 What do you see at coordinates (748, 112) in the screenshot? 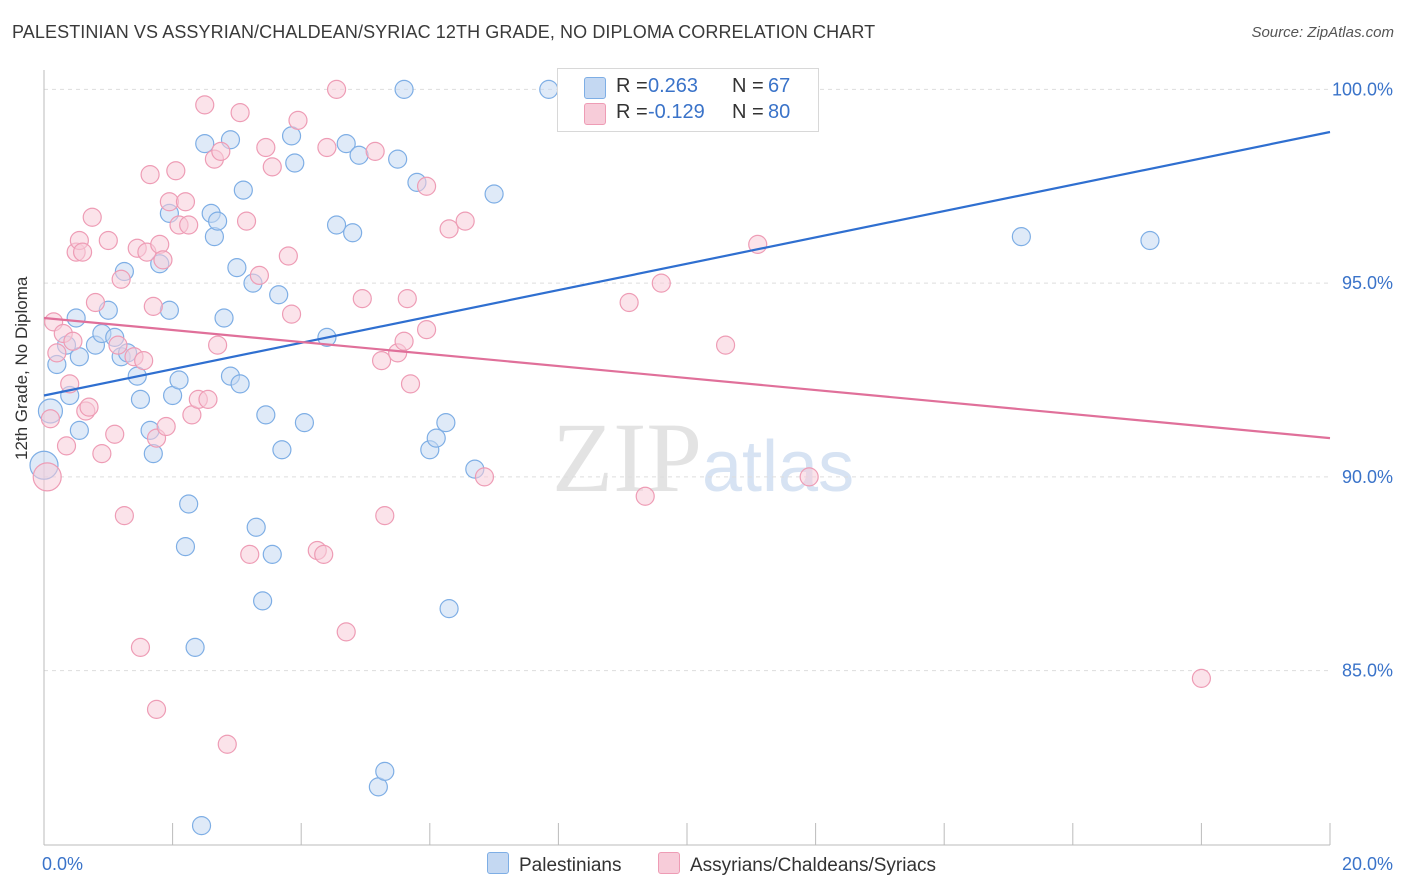
I see `n-key: N =` at bounding box center [748, 112].